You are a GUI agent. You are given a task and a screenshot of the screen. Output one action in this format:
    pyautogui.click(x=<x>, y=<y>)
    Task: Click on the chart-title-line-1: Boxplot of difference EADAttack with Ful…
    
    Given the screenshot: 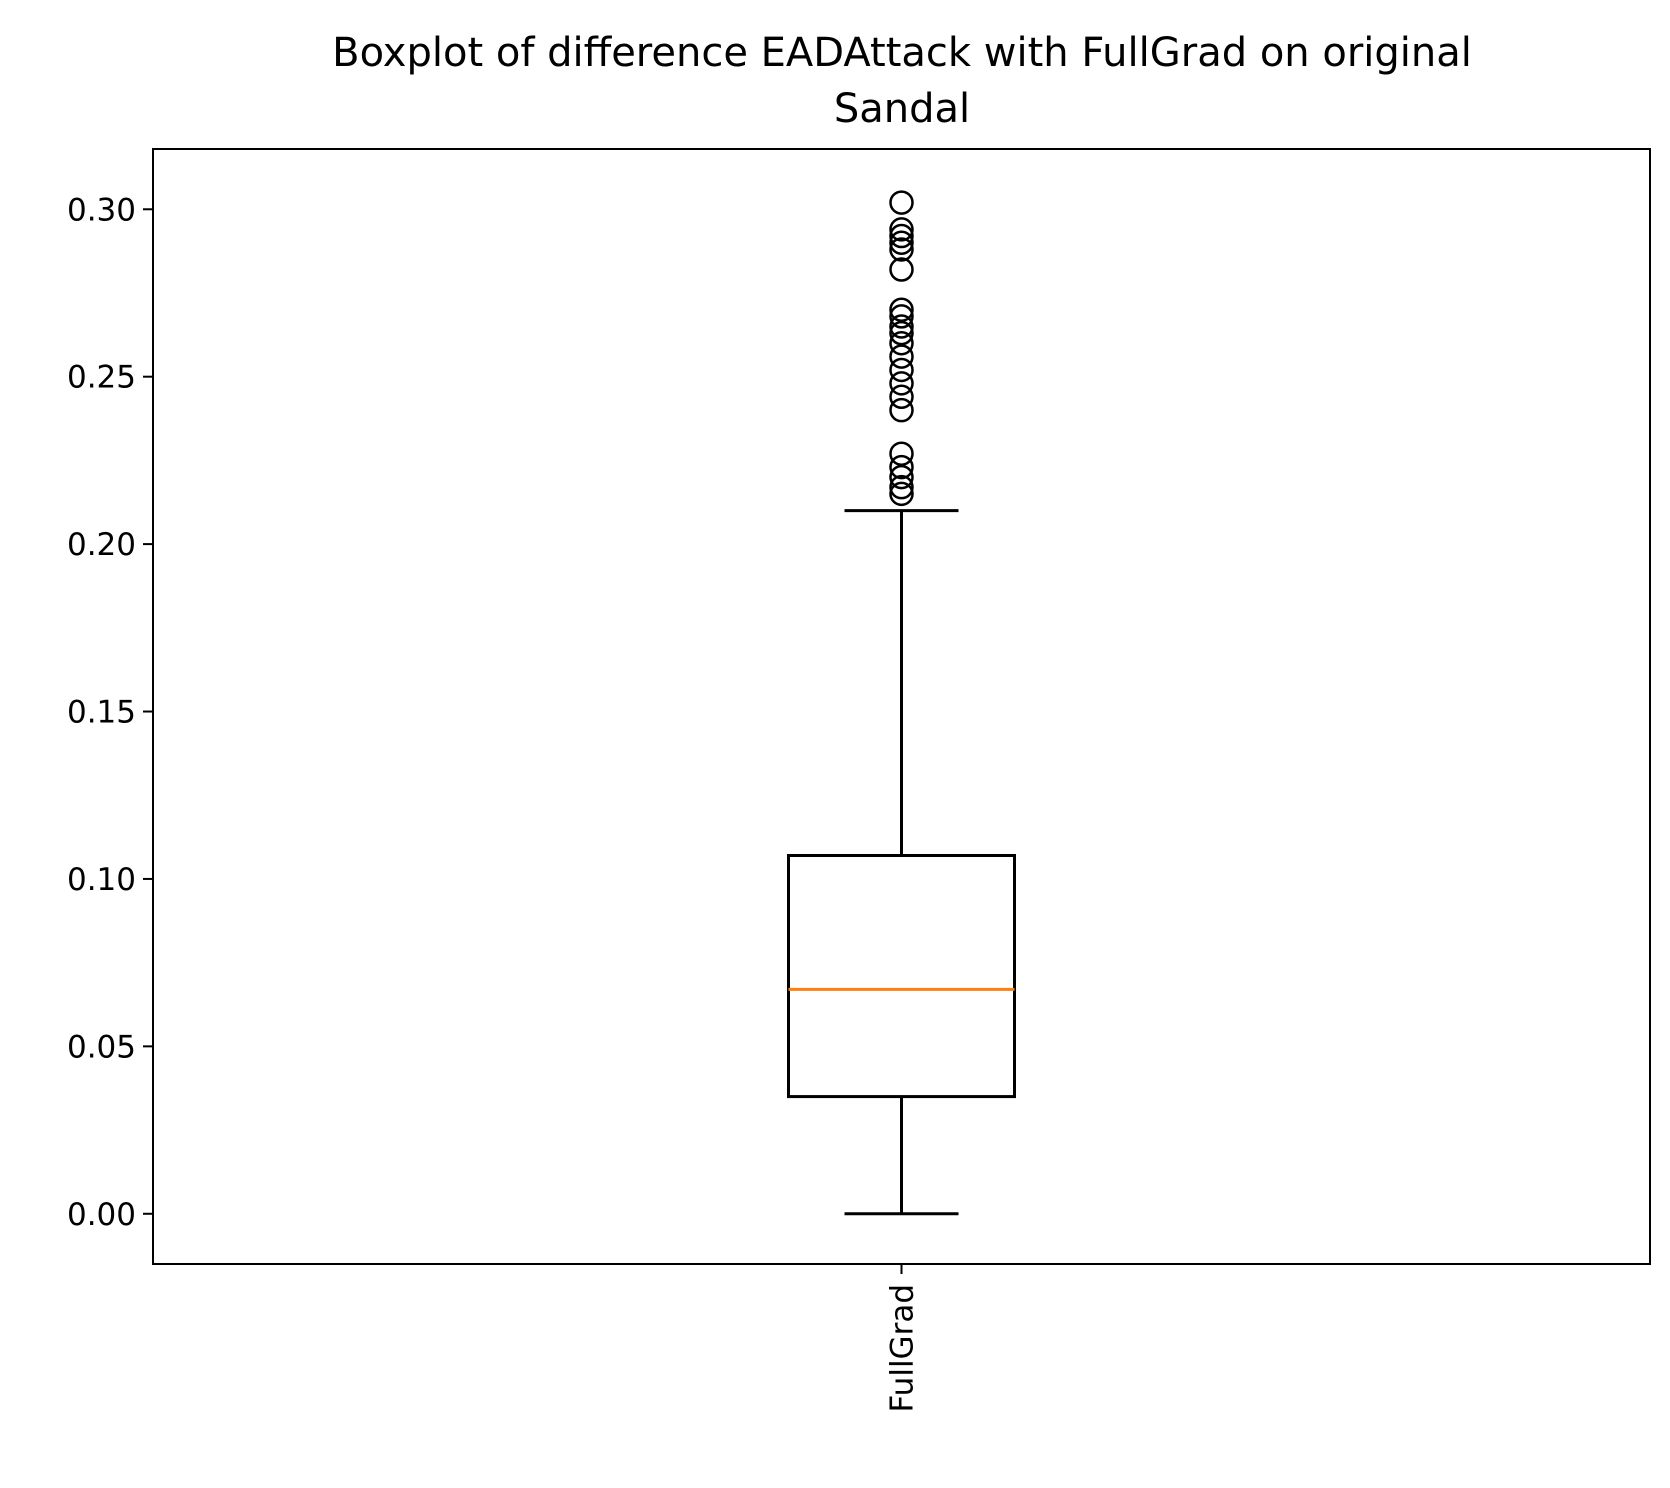 What is the action you would take?
    pyautogui.click(x=902, y=53)
    